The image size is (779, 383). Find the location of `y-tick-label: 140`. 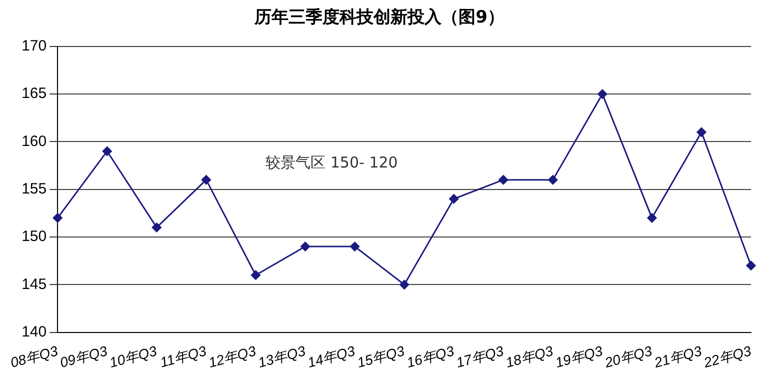

y-tick-label: 140 is located at coordinates (34, 331).